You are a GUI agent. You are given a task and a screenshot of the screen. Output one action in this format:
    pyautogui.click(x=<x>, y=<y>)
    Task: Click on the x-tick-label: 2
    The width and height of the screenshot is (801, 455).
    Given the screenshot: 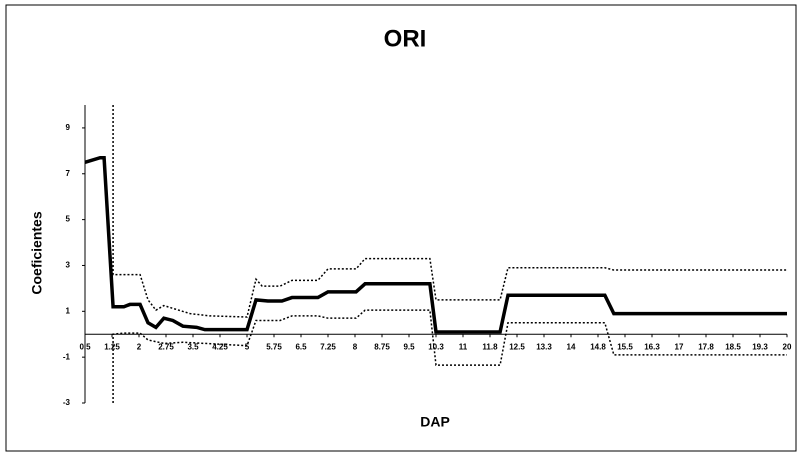 What is the action you would take?
    pyautogui.click(x=139, y=346)
    